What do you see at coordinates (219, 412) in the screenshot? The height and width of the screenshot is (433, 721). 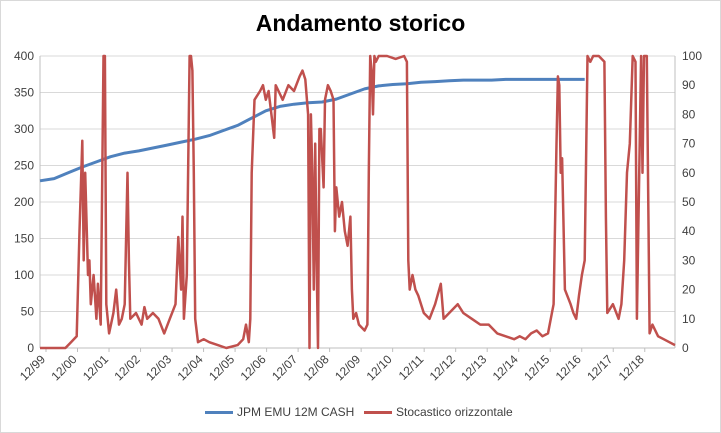 I see `legend-swatch-jpm` at bounding box center [219, 412].